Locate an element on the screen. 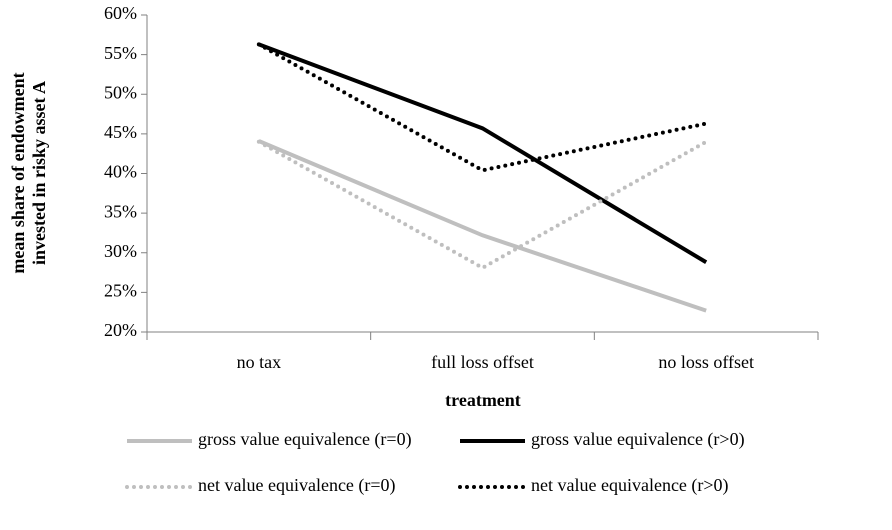 Image resolution: width=892 pixels, height=530 pixels. x-tick-label: full loss offset is located at coordinates (482, 362).